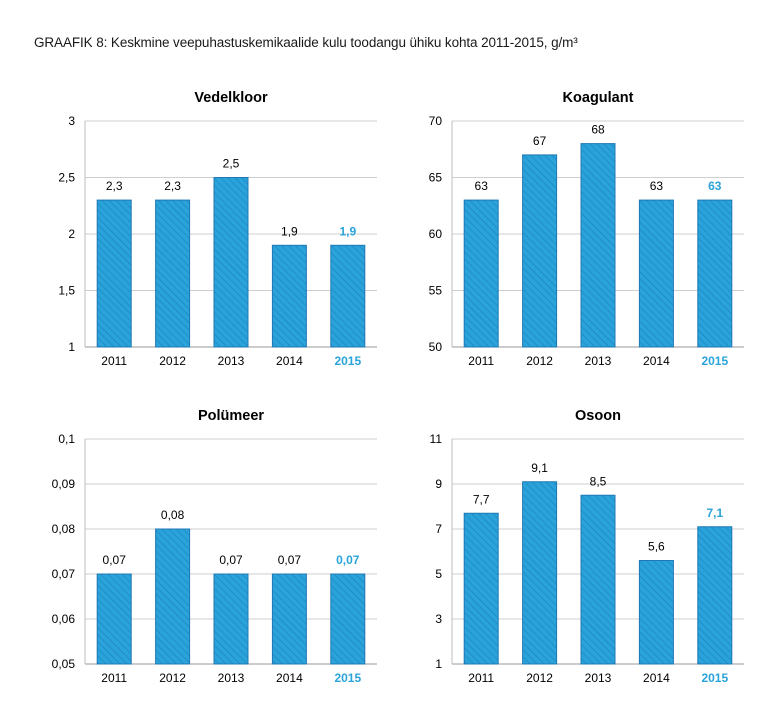  Describe the element at coordinates (64, 619) in the screenshot. I see `y-tick-label: 0,06` at that location.